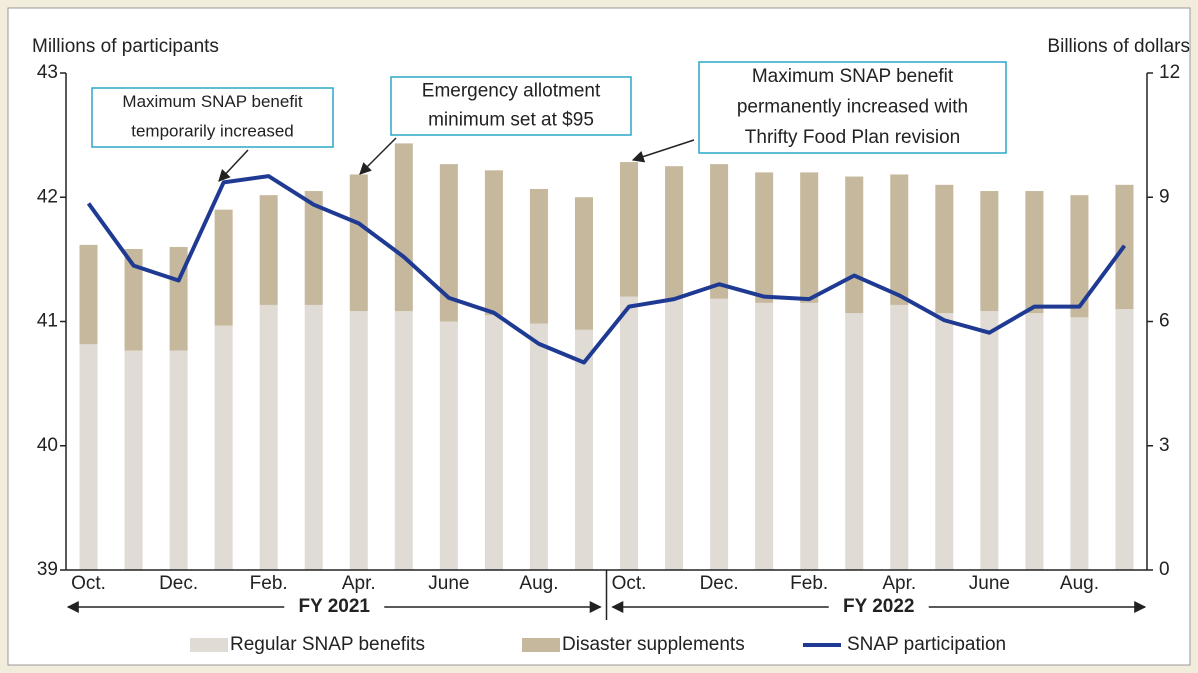  What do you see at coordinates (1164, 569) in the screenshot?
I see `y2-tick-label: 0` at bounding box center [1164, 569].